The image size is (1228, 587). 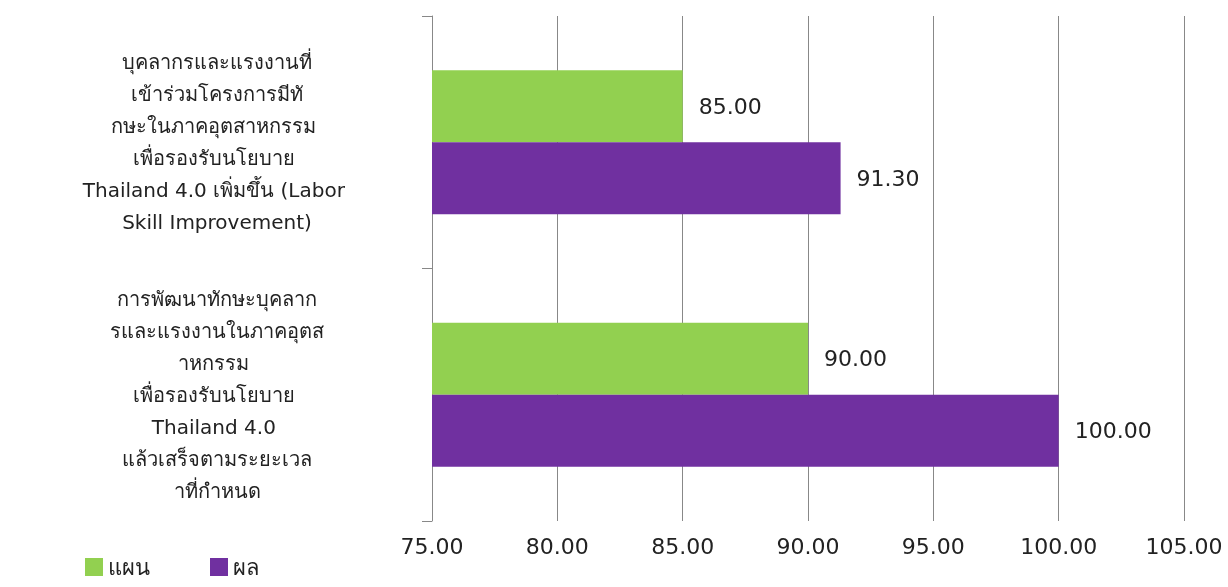 What do you see at coordinates (1113, 431) in the screenshot?
I see `data-label: 100.00` at bounding box center [1113, 431].